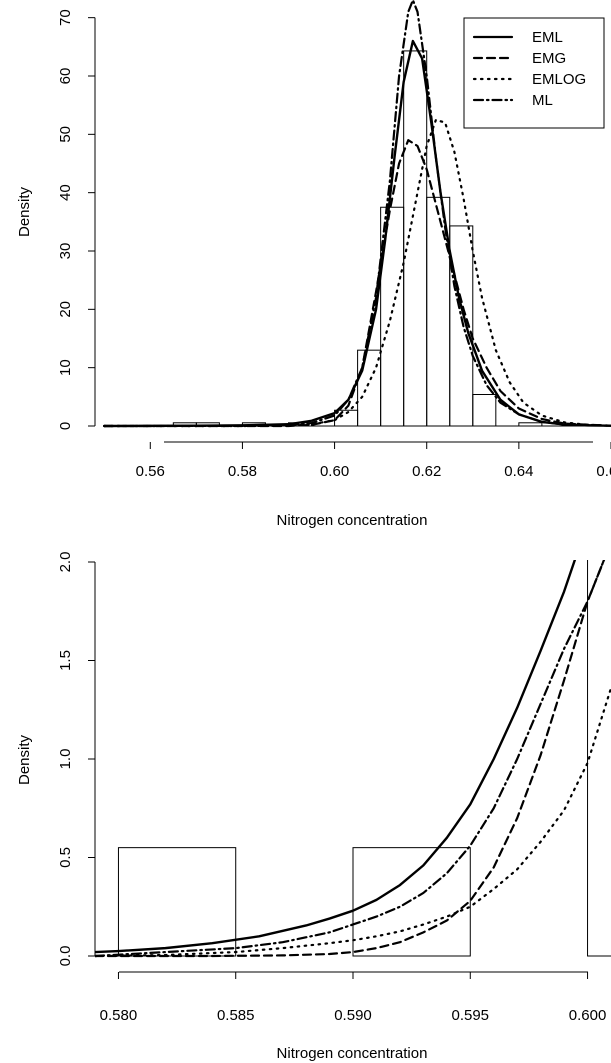 The image size is (611, 1063). What do you see at coordinates (119, 1015) in the screenshot?
I see `x-tick-label: 0.580` at bounding box center [119, 1015].